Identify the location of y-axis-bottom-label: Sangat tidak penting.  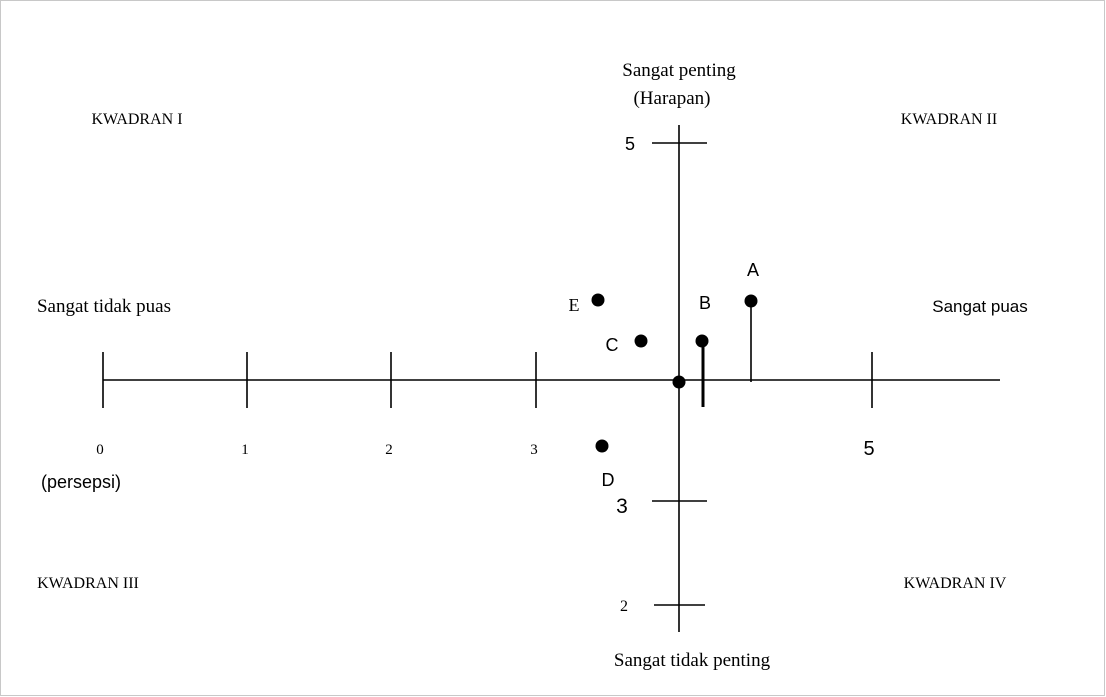
(692, 660).